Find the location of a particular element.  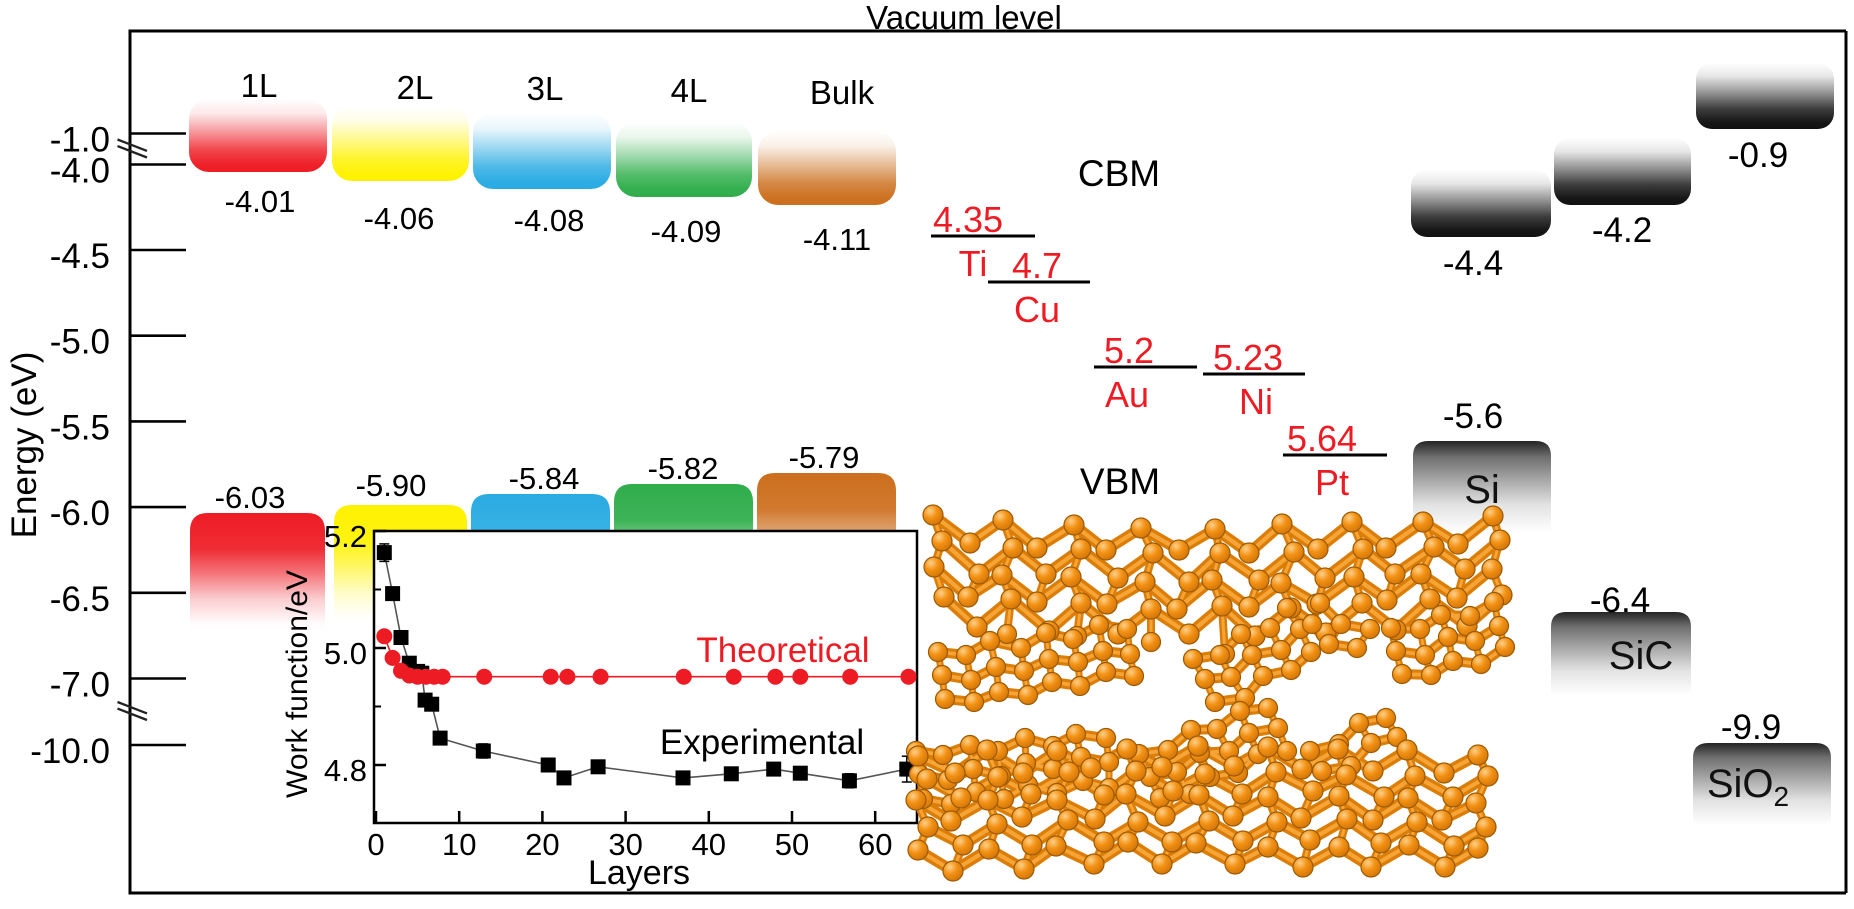

svg-text: 5.23 is located at coordinates (1248, 357).